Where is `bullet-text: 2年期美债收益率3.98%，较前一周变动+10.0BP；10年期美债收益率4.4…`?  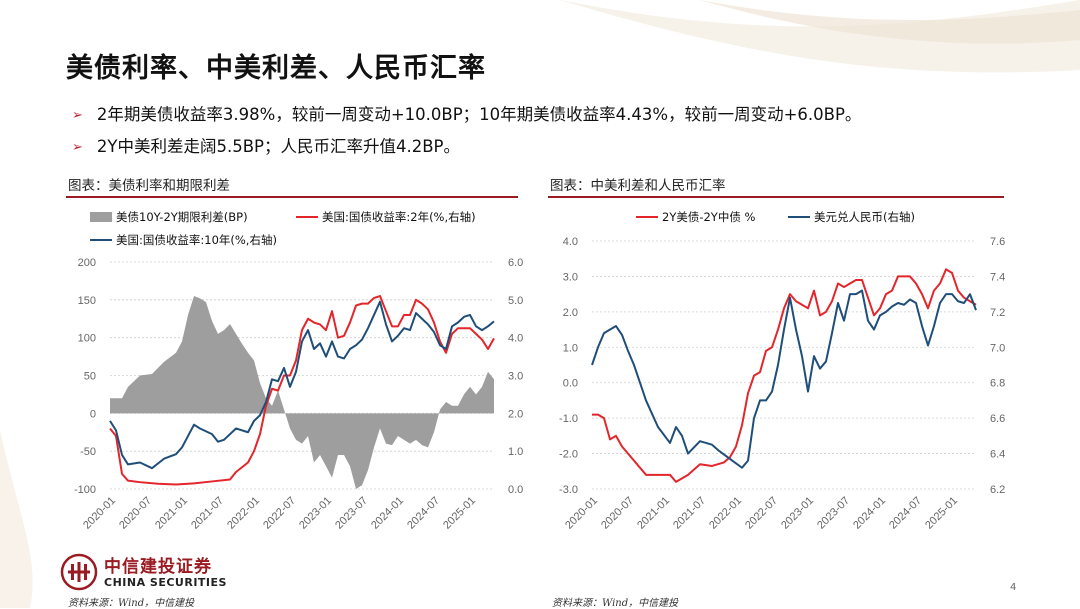
bullet-text: 2年期美债收益率3.98%，较前一周变动+10.0BP；10年期美债收益率4.4… is located at coordinates (479, 114).